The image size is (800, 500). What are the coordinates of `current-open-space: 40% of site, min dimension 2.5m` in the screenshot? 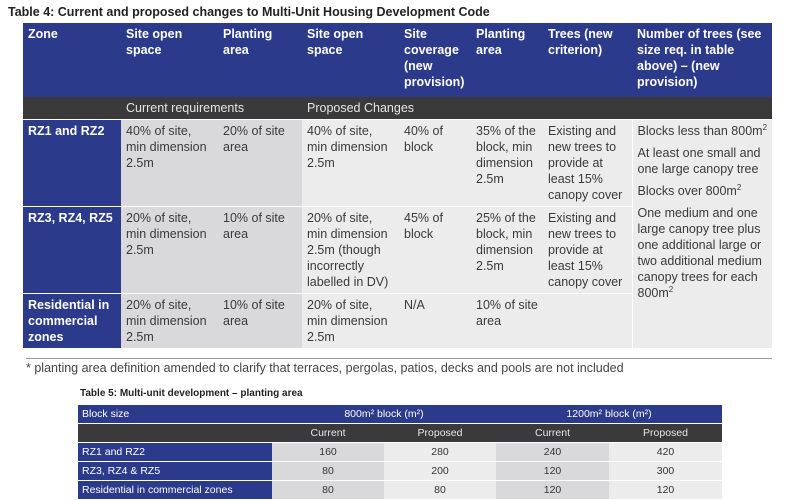 It's located at (169, 163).